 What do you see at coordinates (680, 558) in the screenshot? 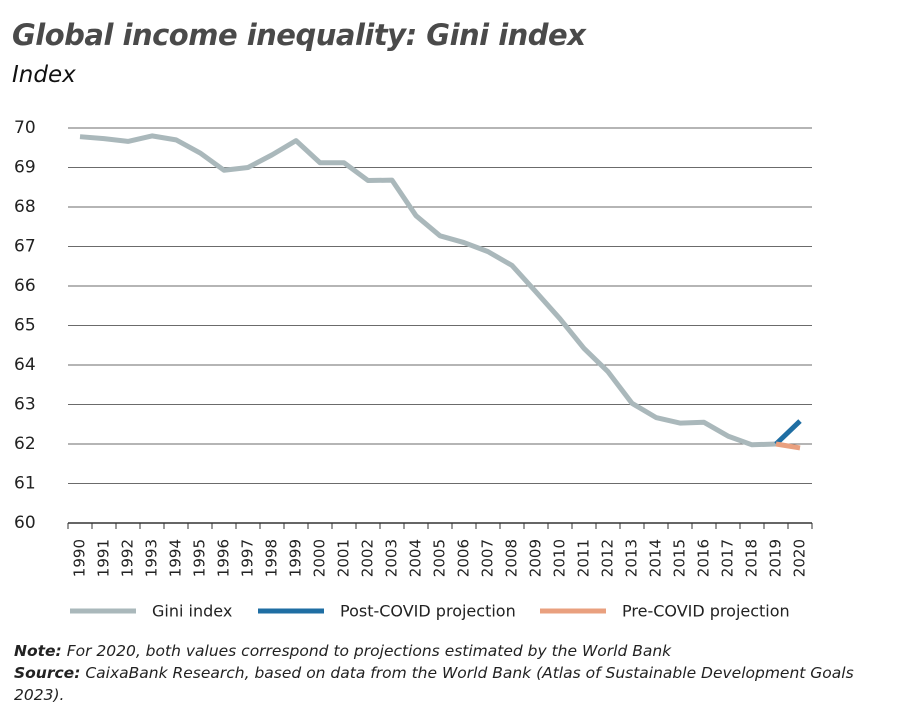
I see `x-tick-label: 2015` at bounding box center [680, 558].